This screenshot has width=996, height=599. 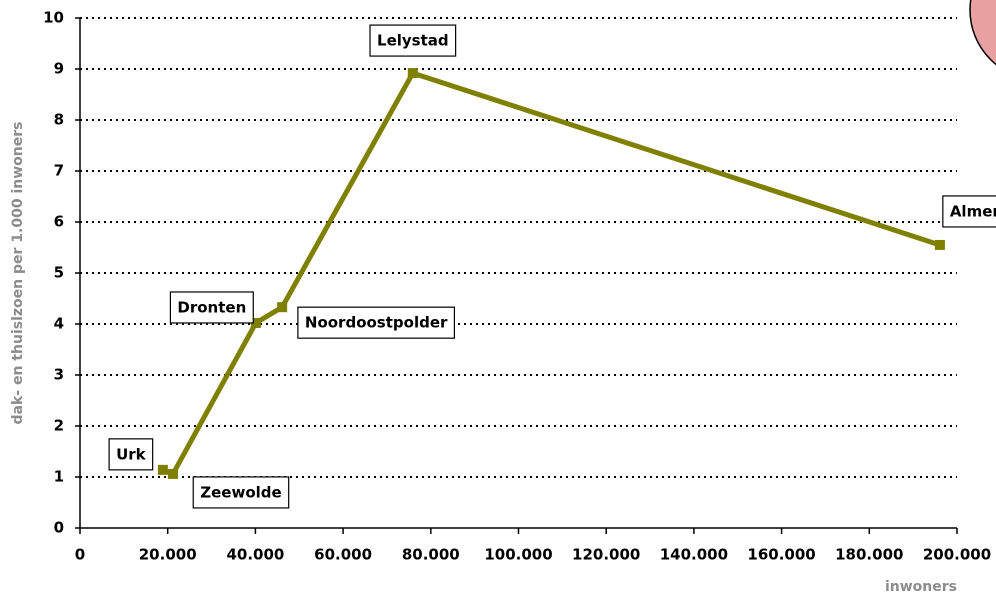 I want to click on y-tick-label: 0, so click(x=59, y=528).